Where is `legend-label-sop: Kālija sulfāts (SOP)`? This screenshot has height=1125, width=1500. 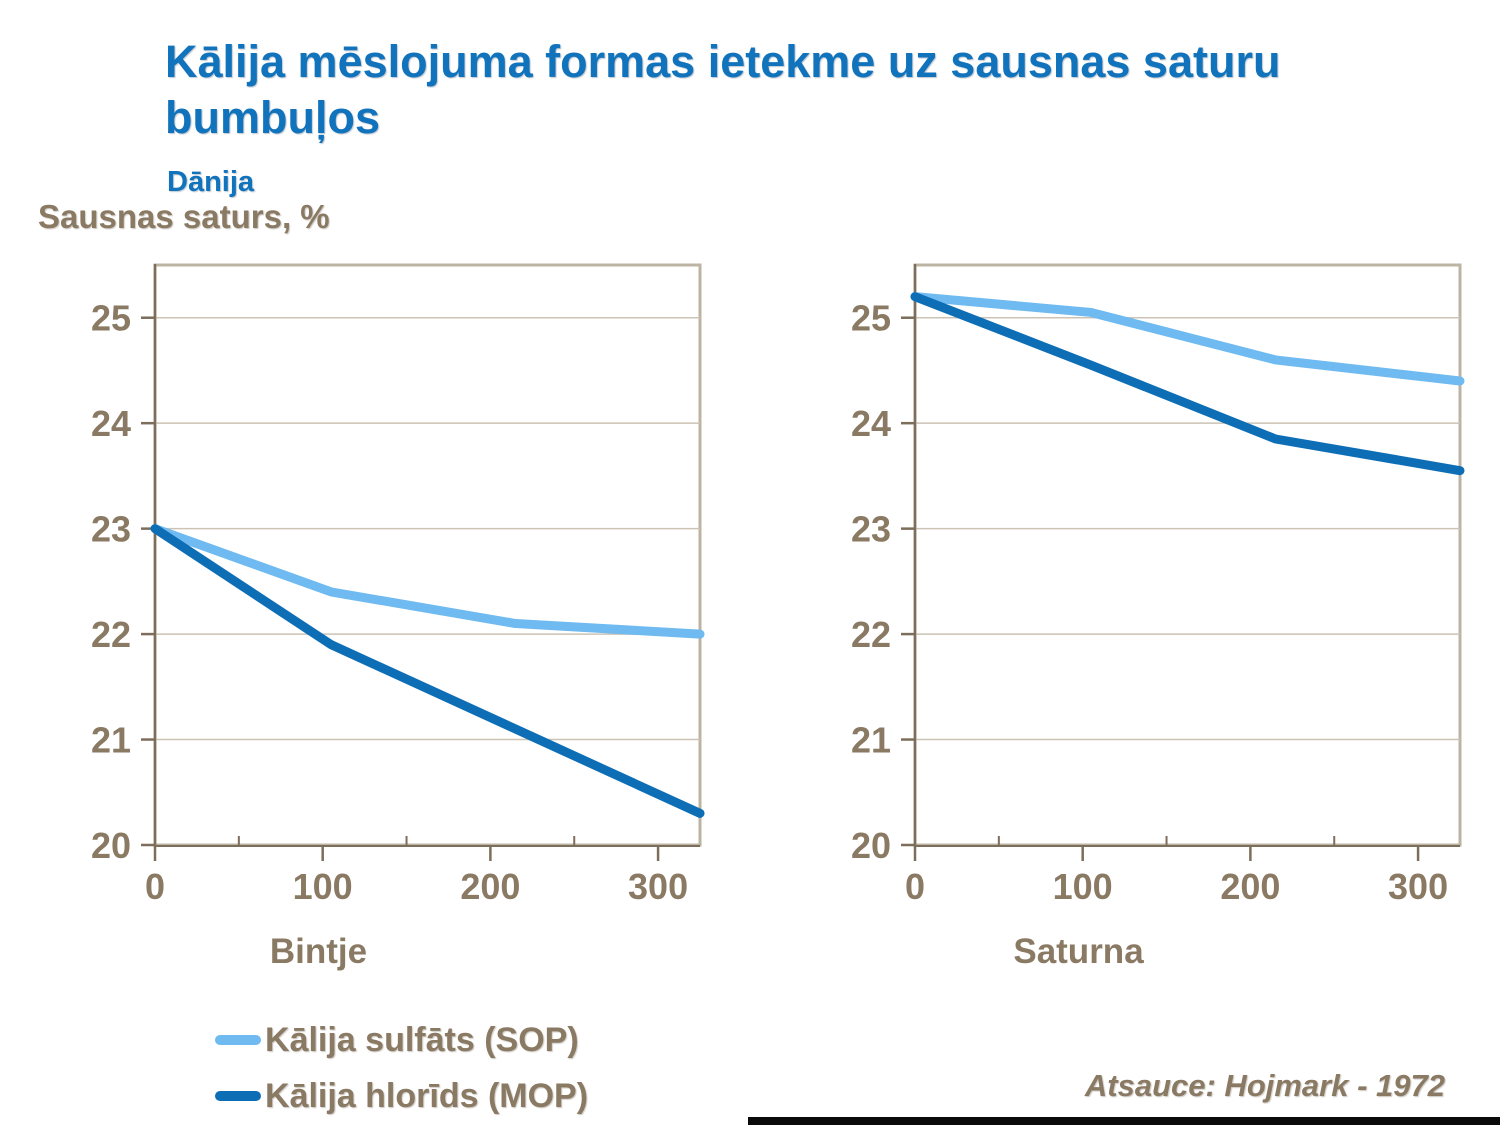
legend-label-sop: Kālija sulfāts (SOP) is located at coordinates (422, 1039).